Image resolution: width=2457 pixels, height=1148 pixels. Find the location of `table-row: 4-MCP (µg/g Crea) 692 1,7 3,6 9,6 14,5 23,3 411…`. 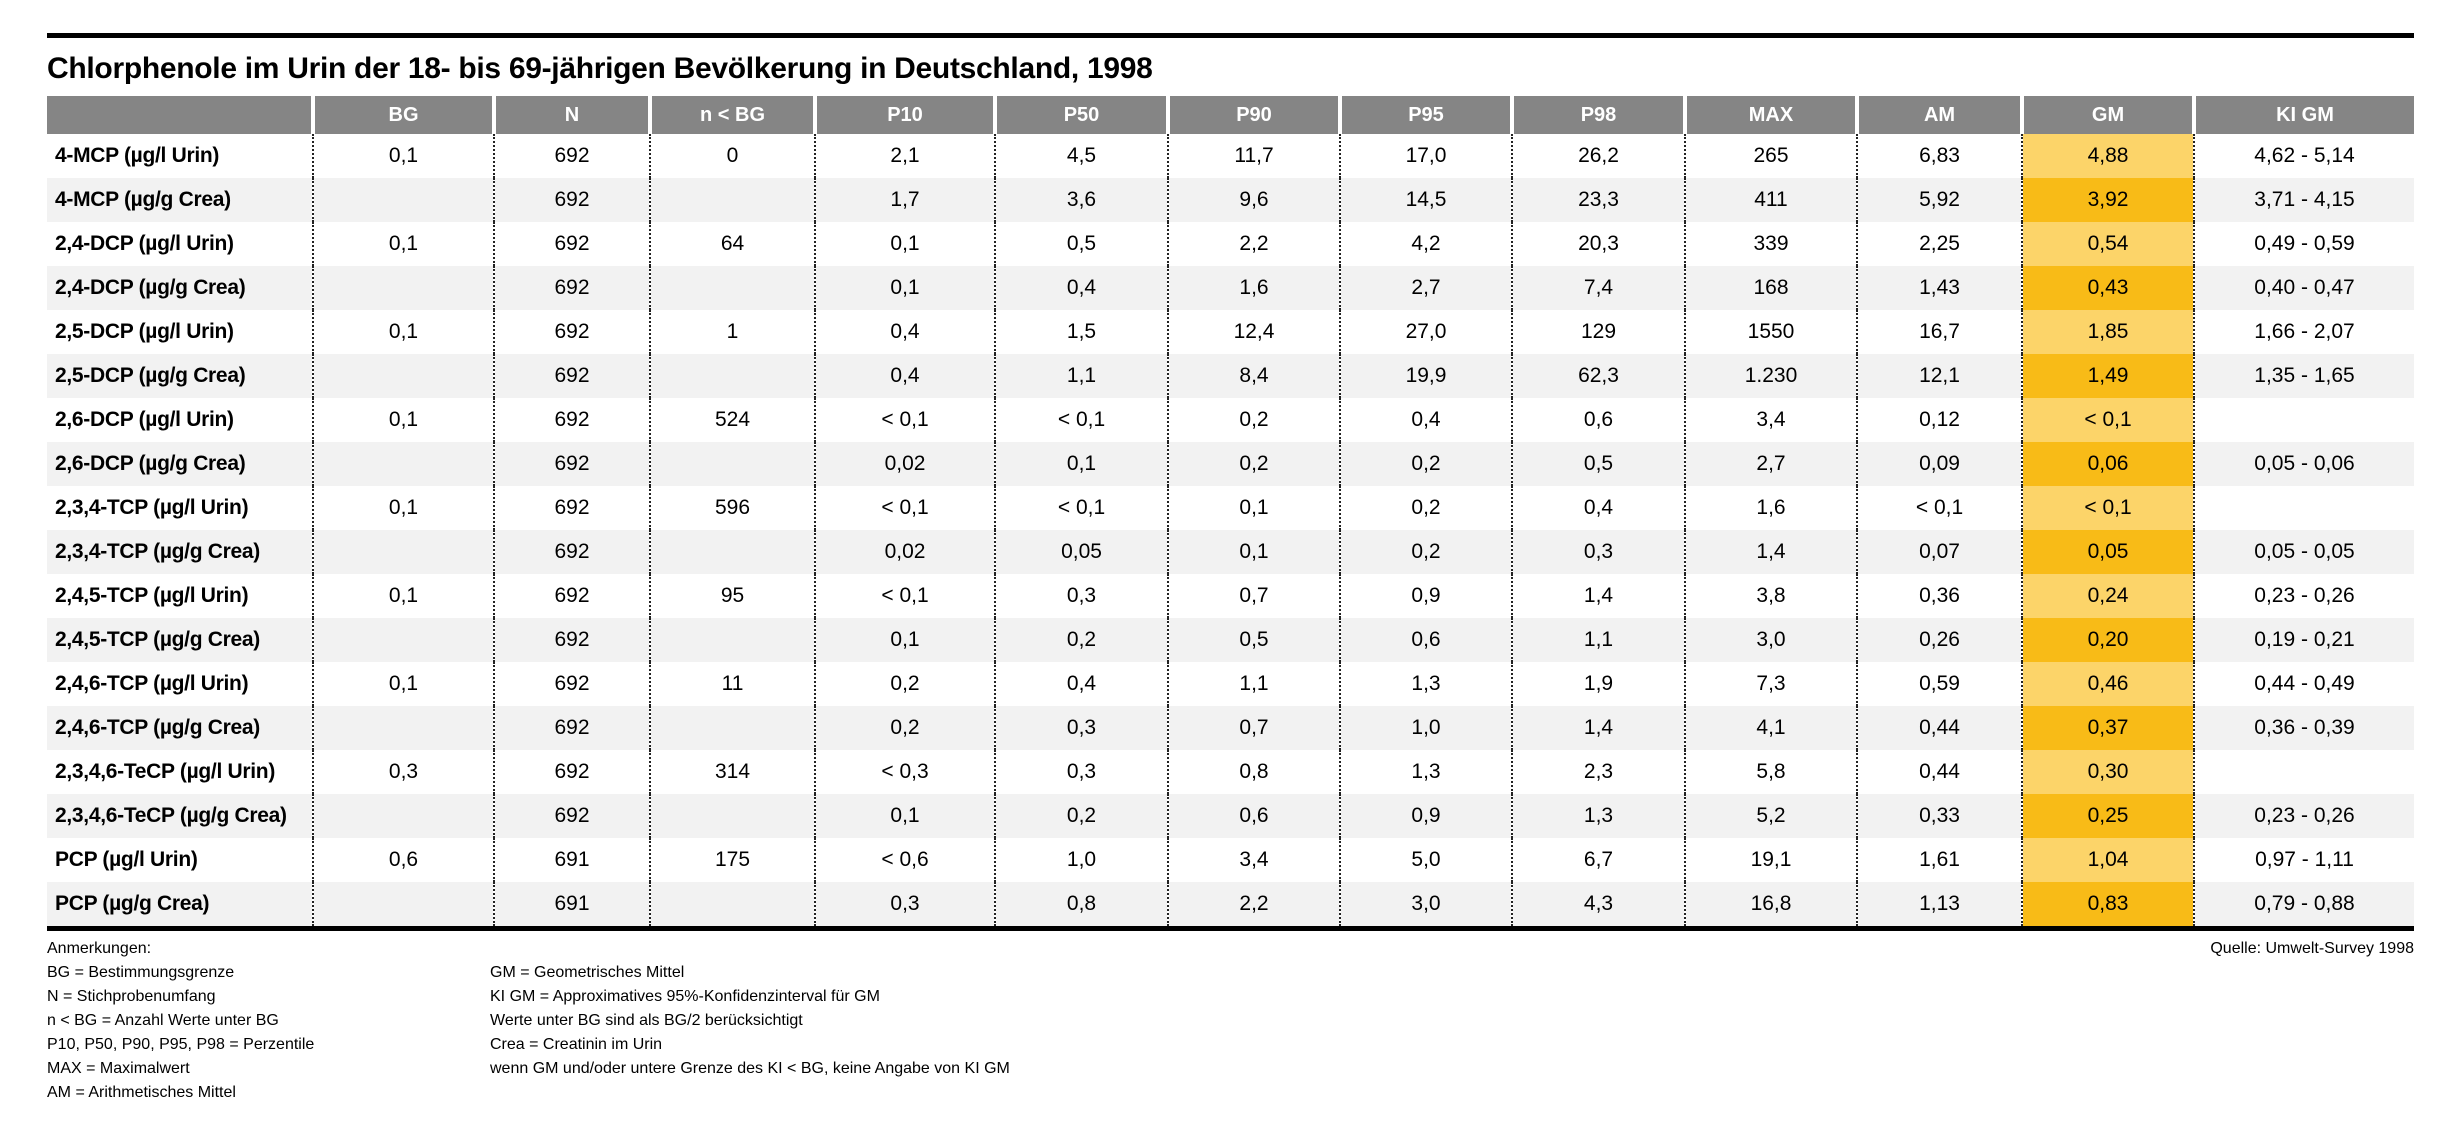

table-row: 4-MCP (µg/g Crea) 692 1,7 3,6 9,6 14,5 23,3 411… is located at coordinates (1230, 200).